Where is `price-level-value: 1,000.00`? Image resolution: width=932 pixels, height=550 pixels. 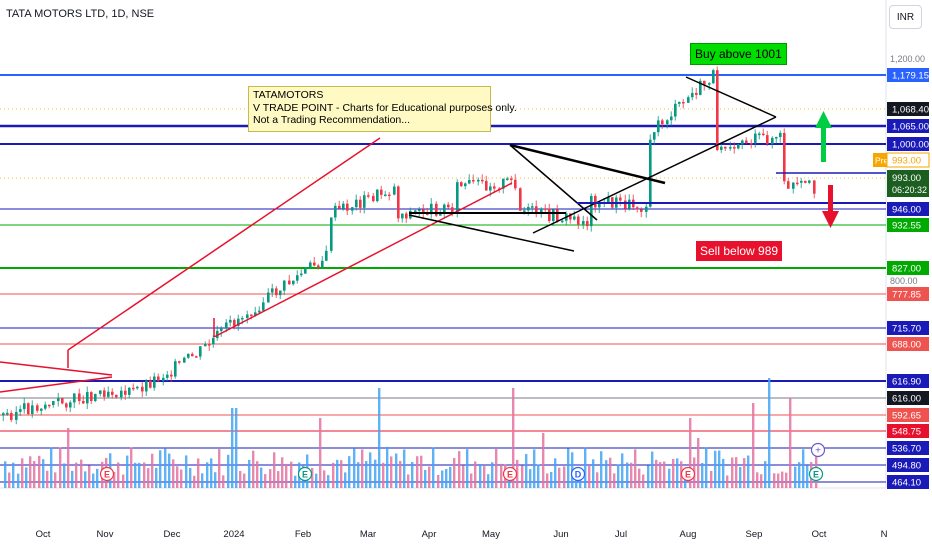 price-level-value: 1,000.00 is located at coordinates (910, 145).